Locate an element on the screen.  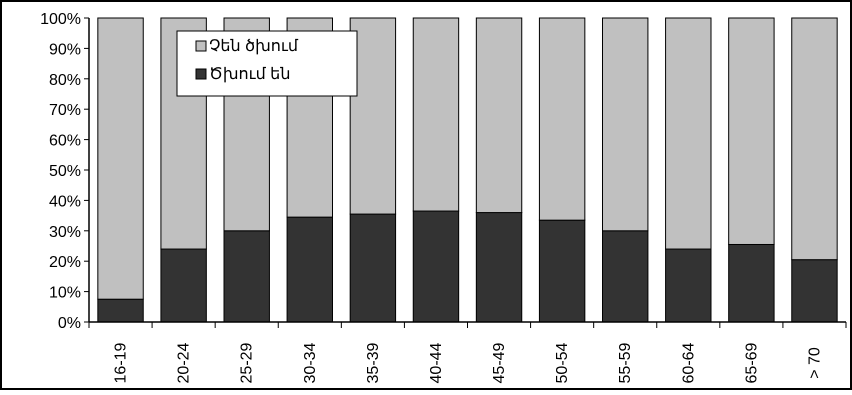
legend-label-non-smokers: Չեն ծխում is located at coordinates (254, 46).